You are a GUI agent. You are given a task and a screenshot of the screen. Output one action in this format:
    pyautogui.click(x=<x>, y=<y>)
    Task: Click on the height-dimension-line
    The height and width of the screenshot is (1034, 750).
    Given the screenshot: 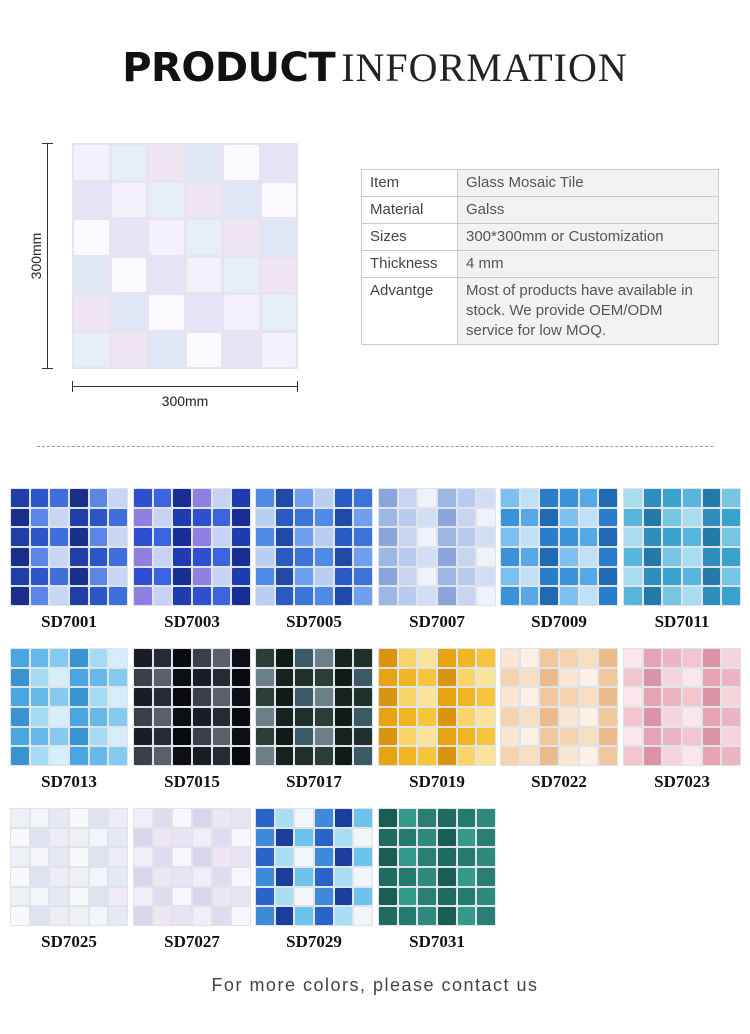 What is the action you would take?
    pyautogui.click(x=47, y=256)
    